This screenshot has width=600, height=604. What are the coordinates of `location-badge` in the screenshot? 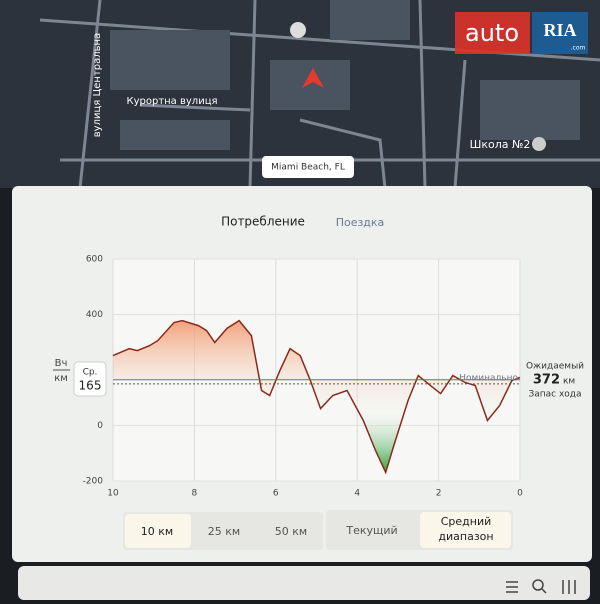 It's located at (308, 167).